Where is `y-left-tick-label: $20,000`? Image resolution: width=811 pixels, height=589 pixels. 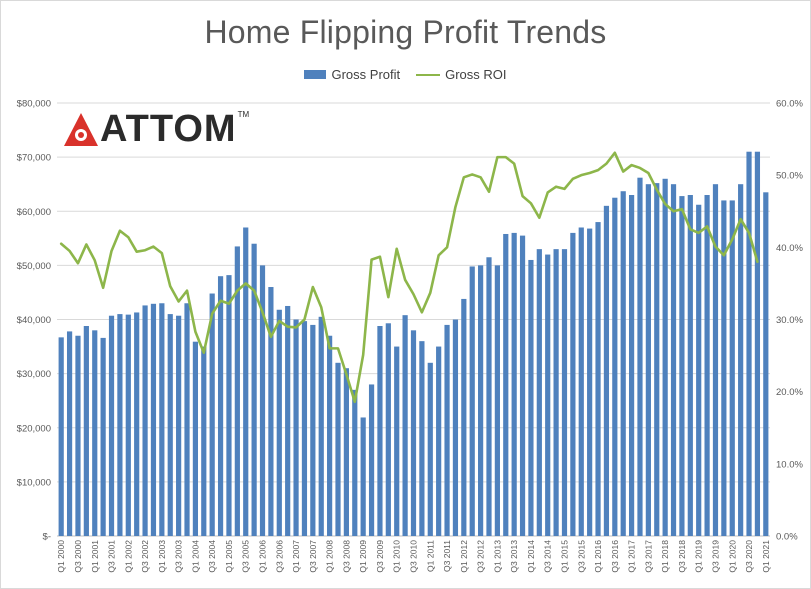 y-left-tick-label: $20,000 is located at coordinates (34, 428).